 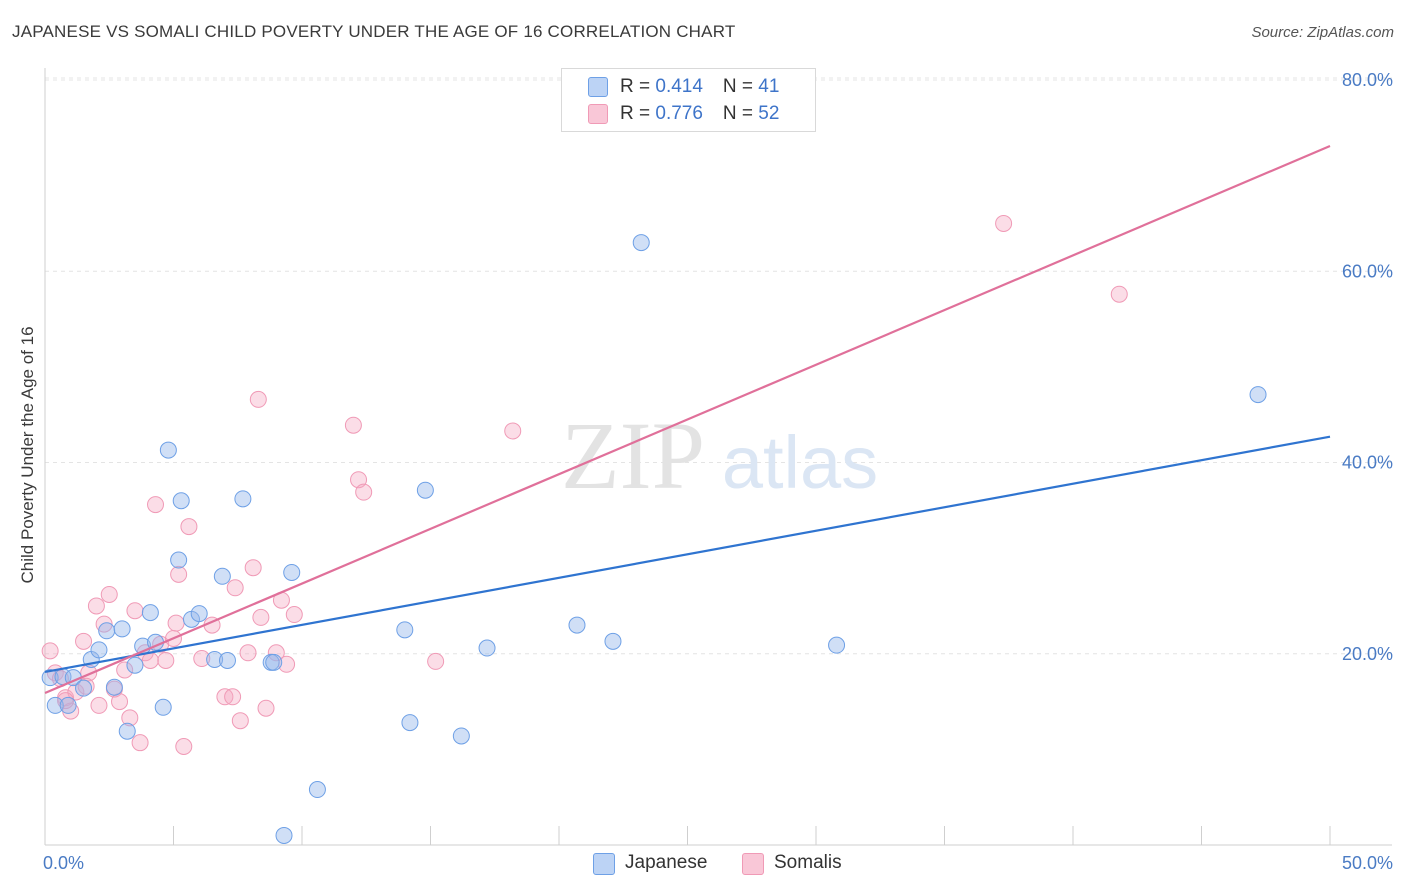 I want to click on y-tick-label: 60.0%, so click(x=1367, y=271).